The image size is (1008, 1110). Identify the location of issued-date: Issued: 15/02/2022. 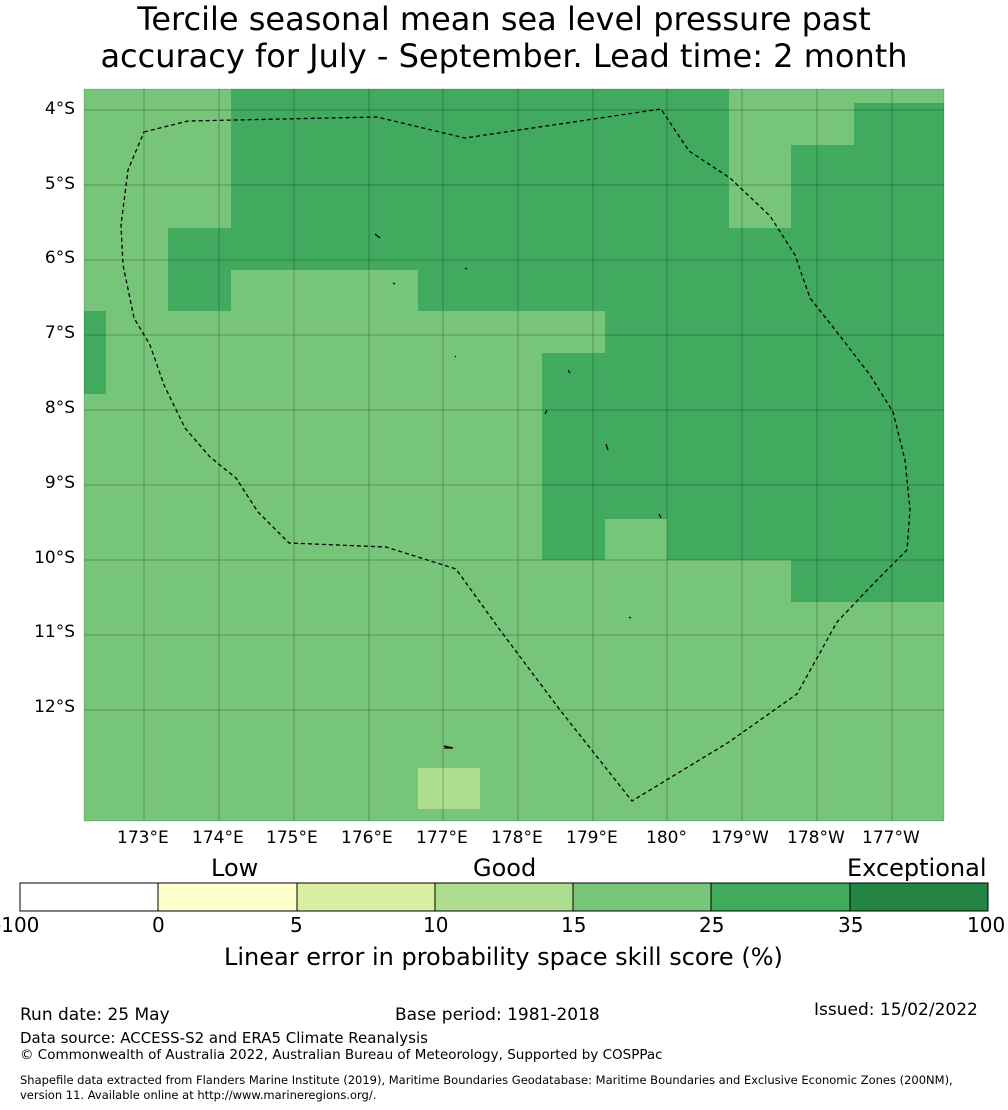
(896, 1010).